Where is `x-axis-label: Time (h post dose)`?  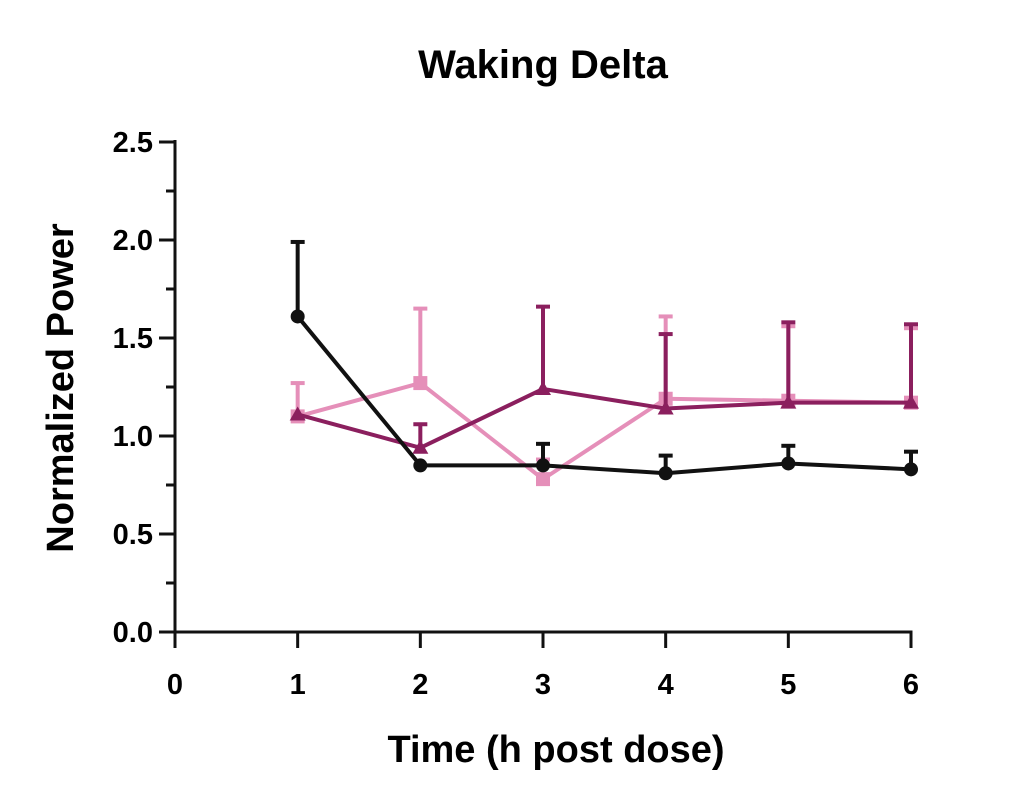
x-axis-label: Time (h post dose) is located at coordinates (555, 750).